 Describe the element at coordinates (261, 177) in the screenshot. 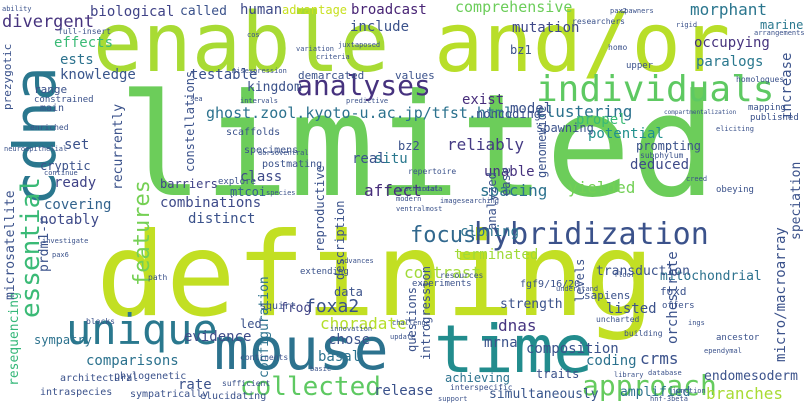

I see `word-class: class` at that location.